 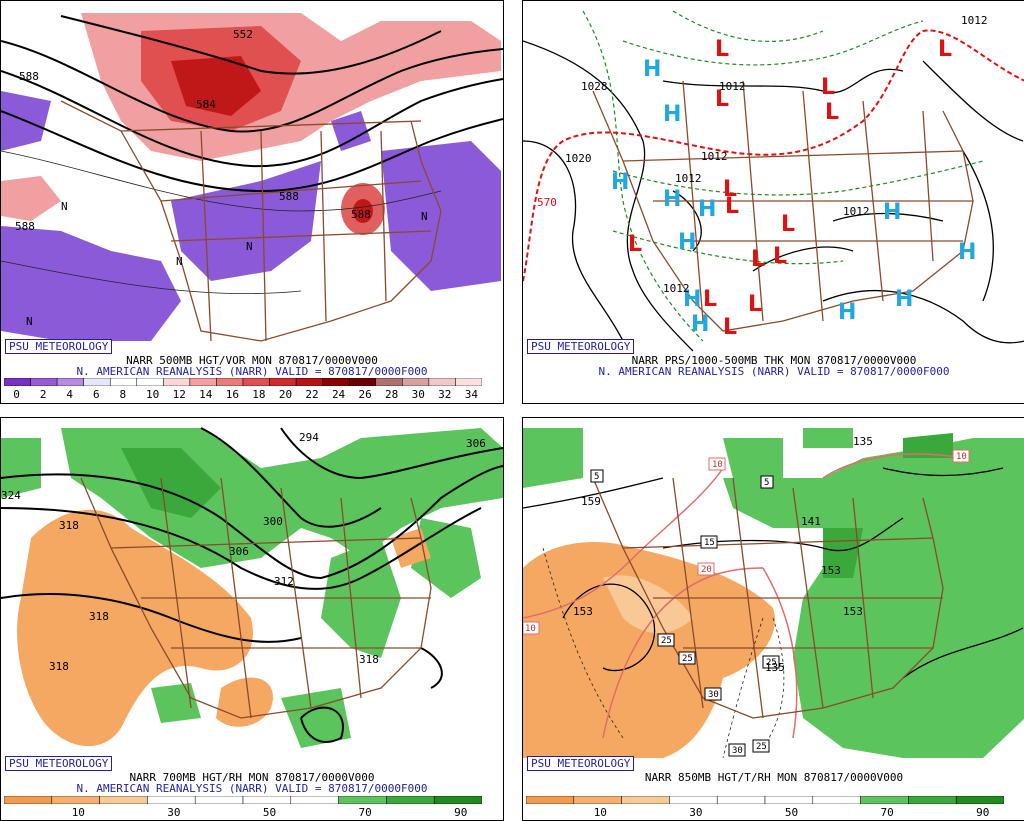 What do you see at coordinates (312, 394) in the screenshot?
I see `colorbar-tick-label: 22` at bounding box center [312, 394].